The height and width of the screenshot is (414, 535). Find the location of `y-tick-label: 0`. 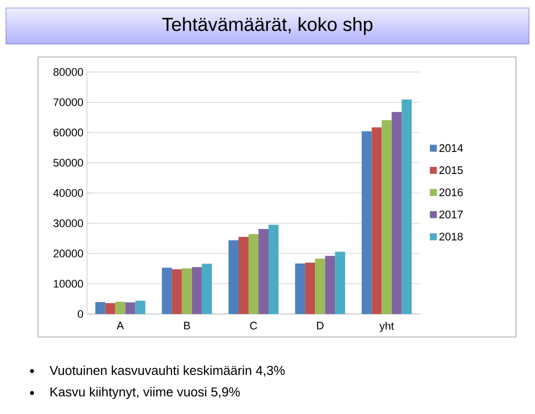

y-tick-label: 0 is located at coordinates (81, 314).